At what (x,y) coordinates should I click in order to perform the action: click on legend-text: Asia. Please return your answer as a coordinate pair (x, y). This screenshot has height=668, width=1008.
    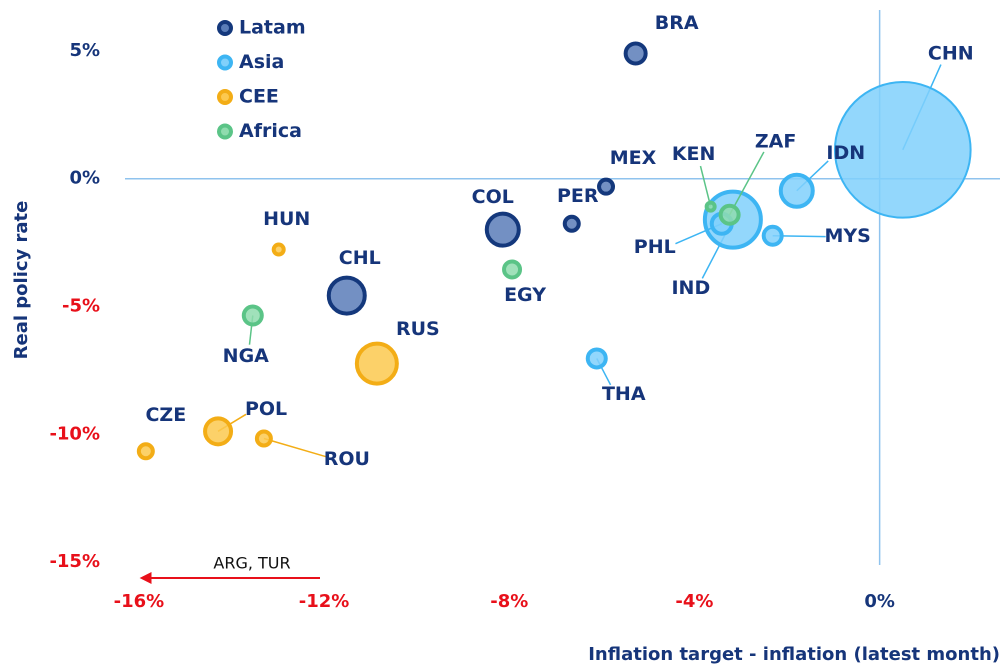
    Looking at the image, I should click on (261, 62).